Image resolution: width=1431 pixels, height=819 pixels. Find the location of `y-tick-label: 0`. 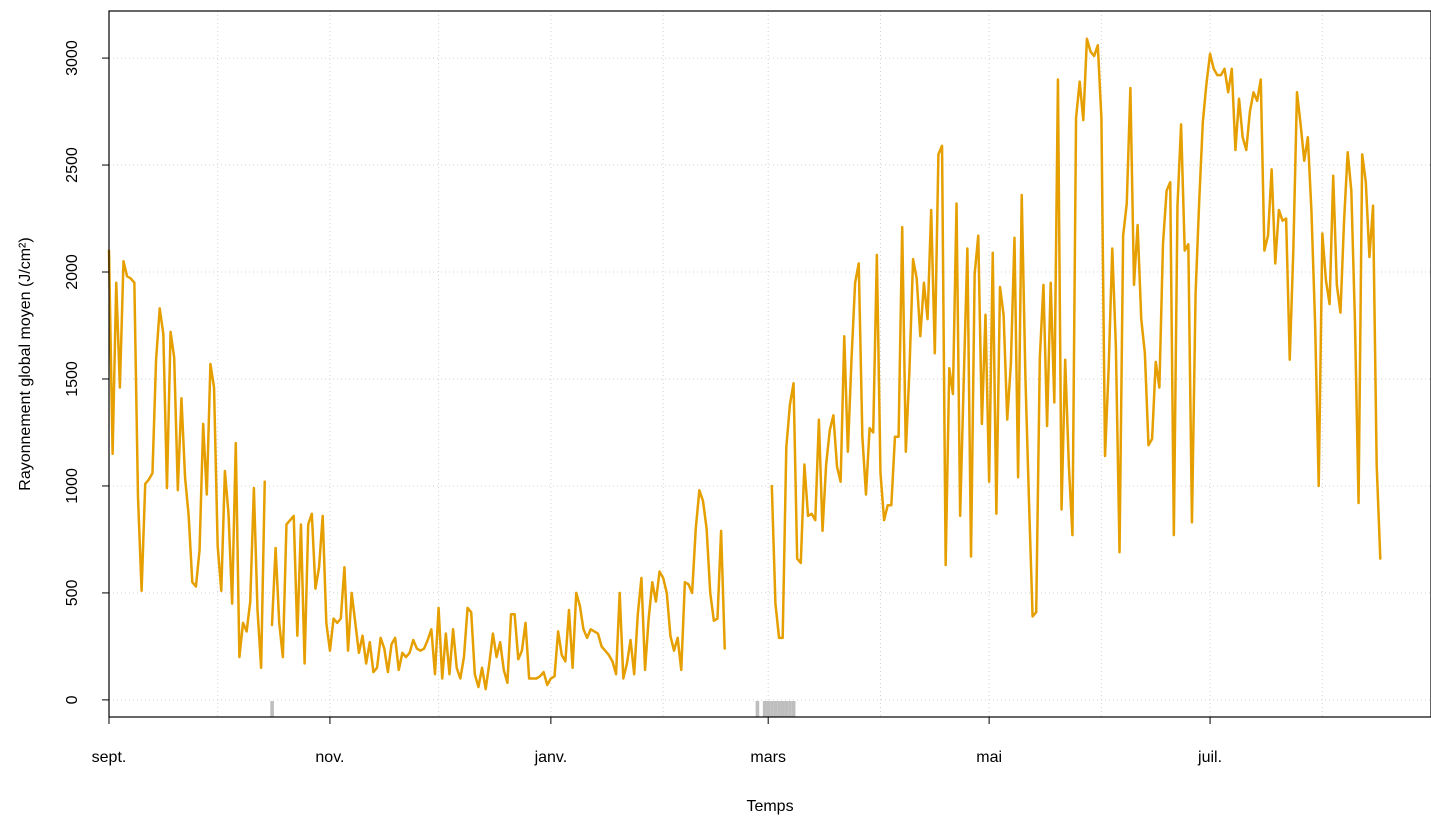

y-tick-label: 0 is located at coordinates (72, 699).